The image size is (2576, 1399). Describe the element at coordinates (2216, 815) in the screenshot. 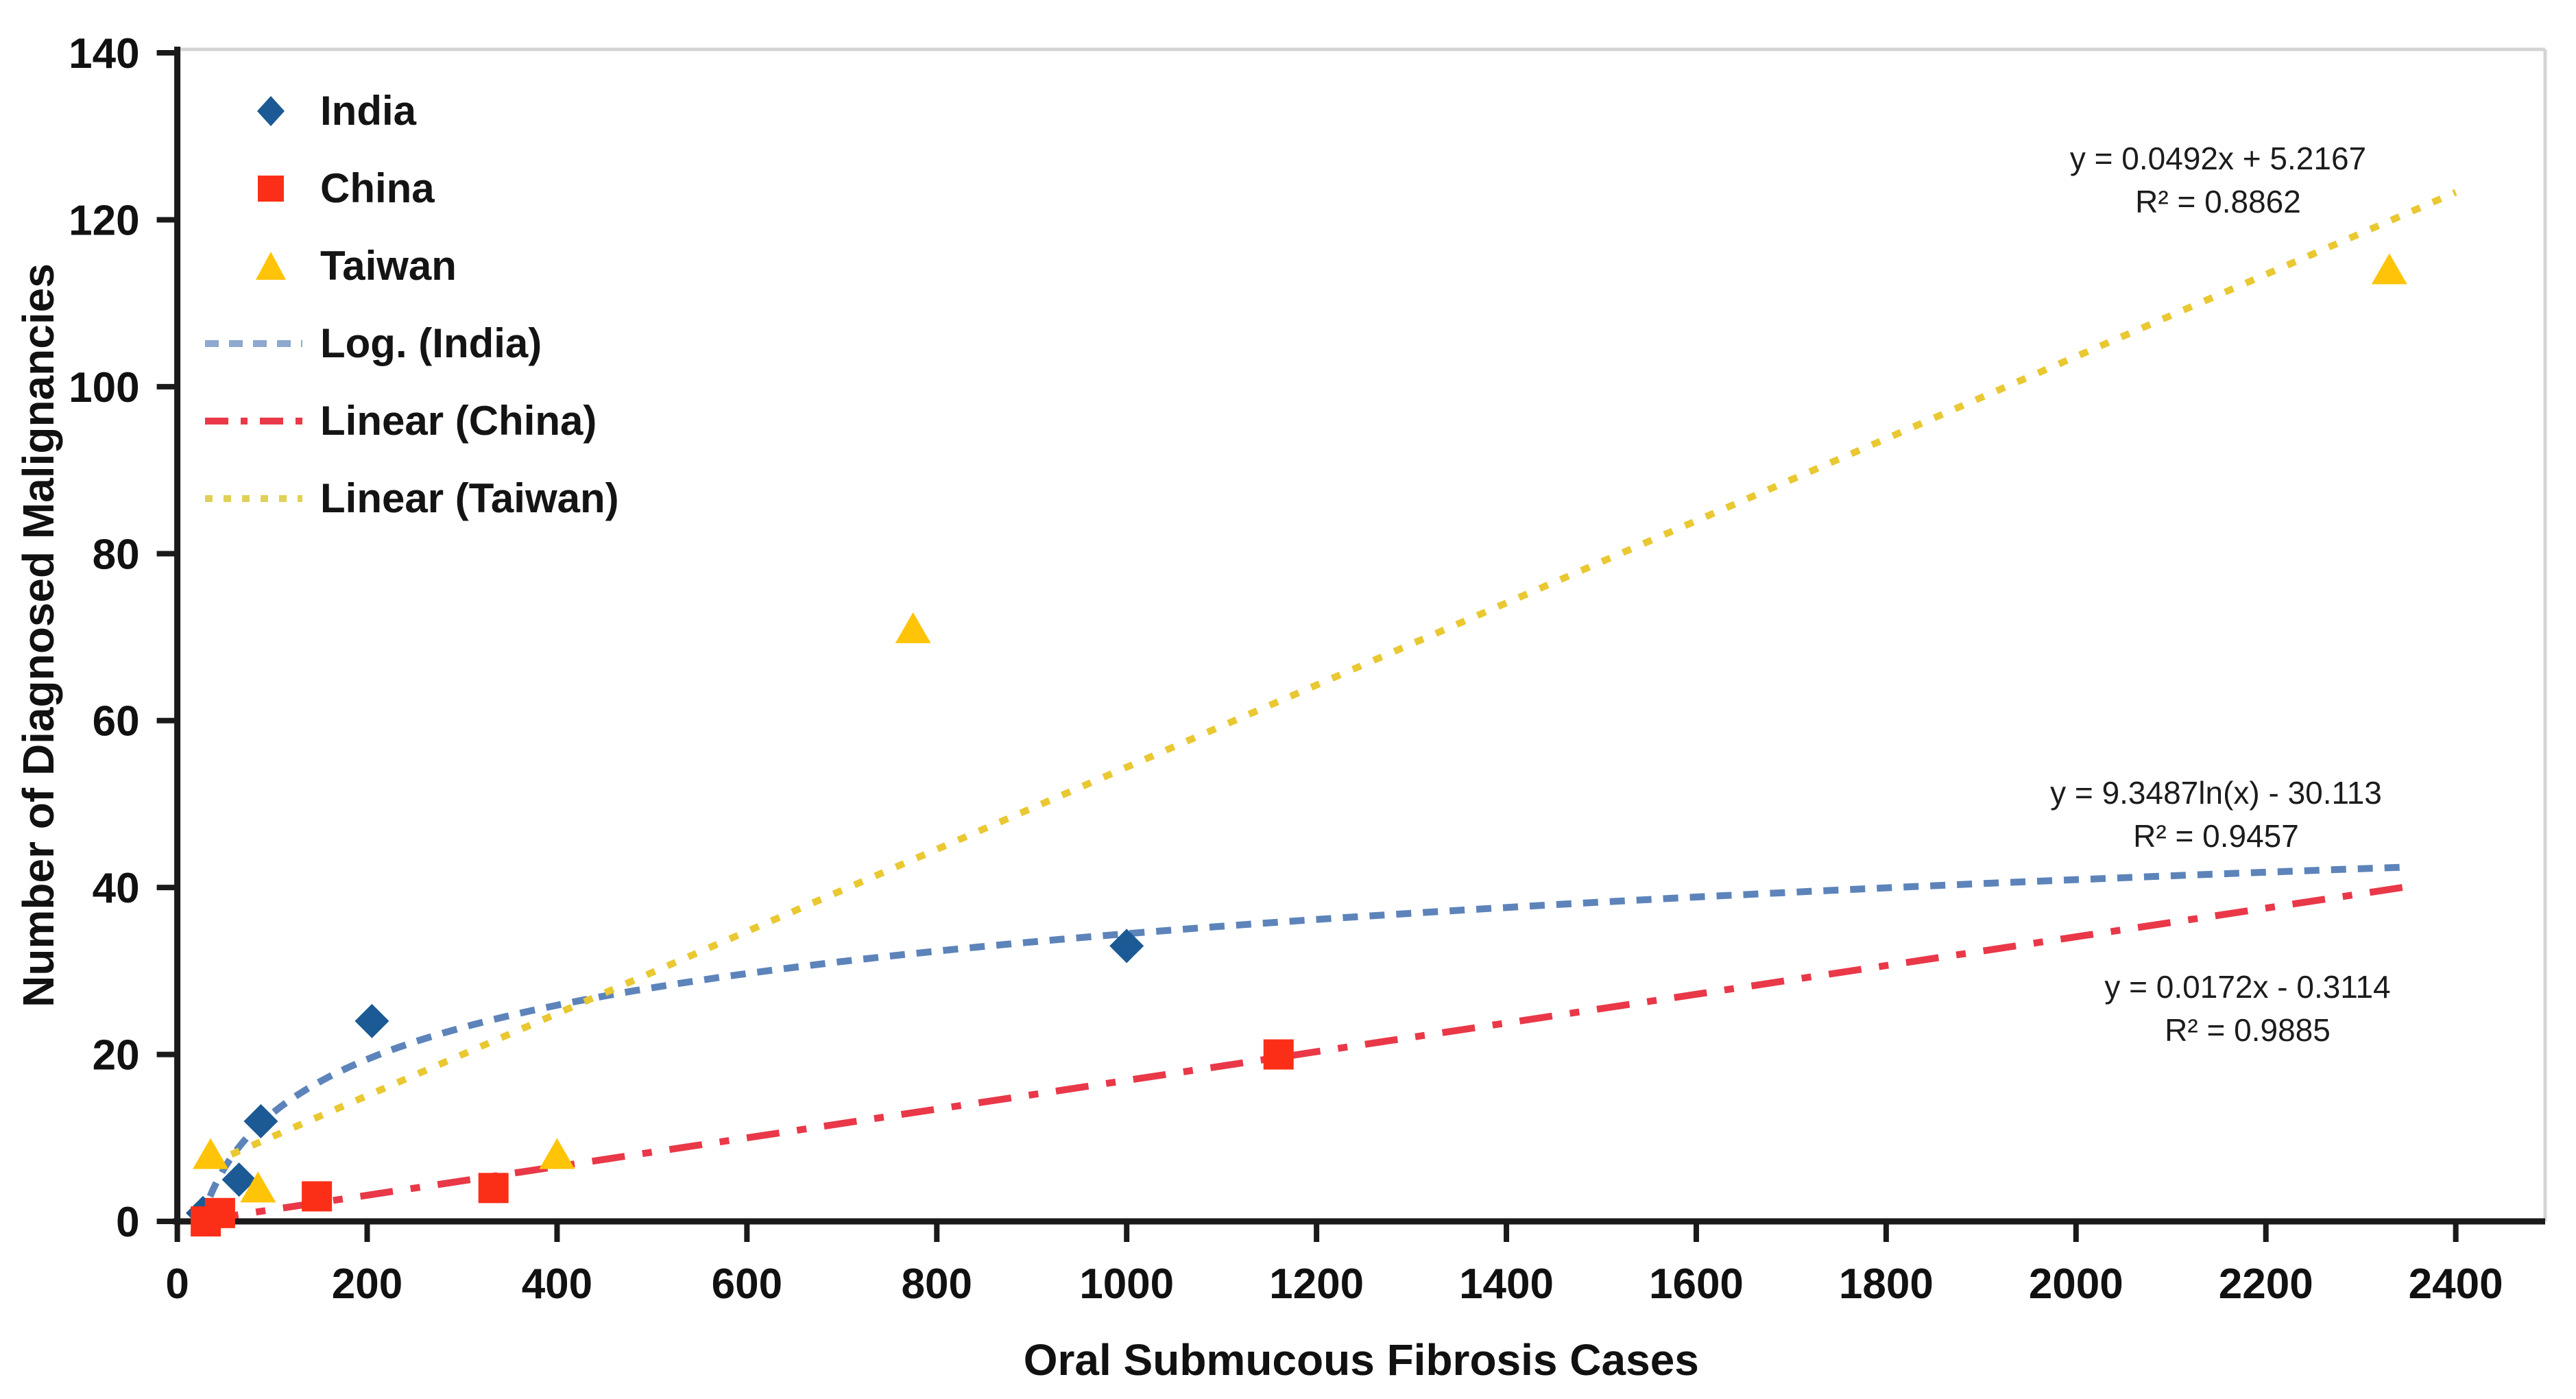

I see `trendline-equation-india: y = 9.3487ln(x) - 30.113 R² = 0.9457` at that location.